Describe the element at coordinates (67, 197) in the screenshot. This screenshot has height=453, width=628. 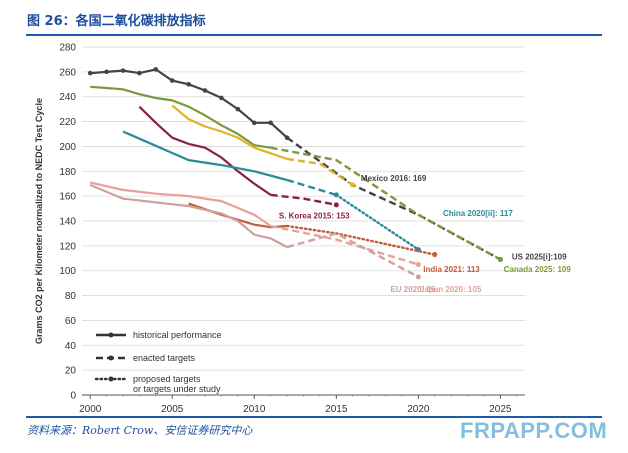
I see `y-tick-label: 160` at that location.